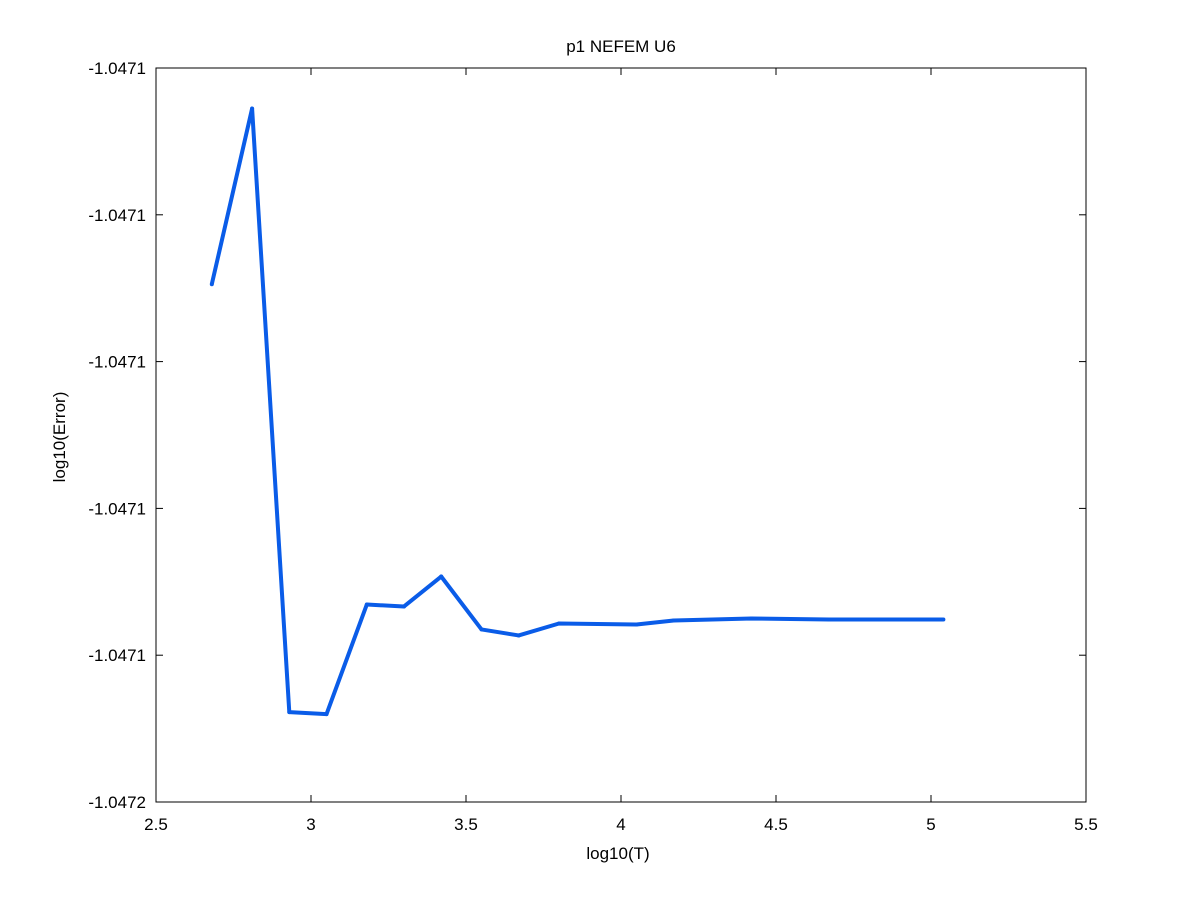 The image size is (1200, 901). What do you see at coordinates (156, 824) in the screenshot?
I see `x-tick-label: 2.5` at bounding box center [156, 824].